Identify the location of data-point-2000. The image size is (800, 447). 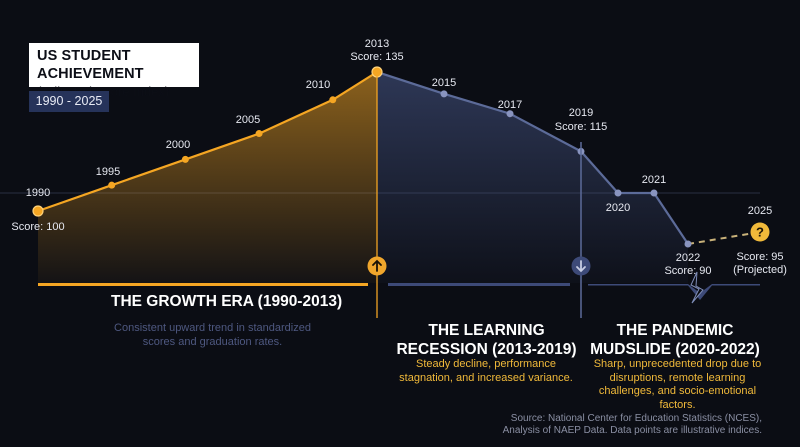
(185, 159).